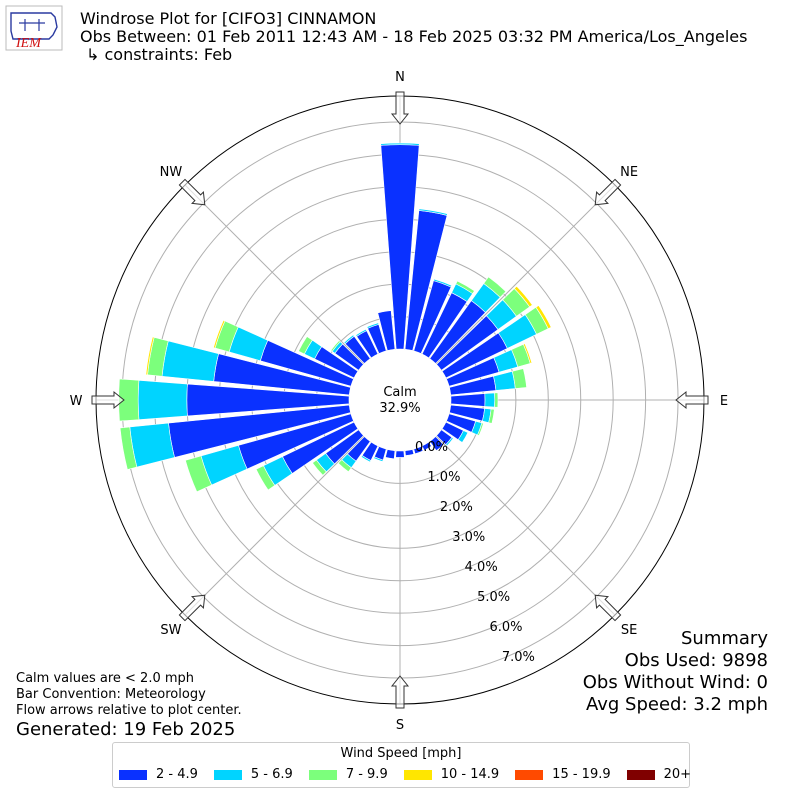 The width and height of the screenshot is (800, 800). I want to click on radial-tick-label: 5.0%, so click(493, 597).